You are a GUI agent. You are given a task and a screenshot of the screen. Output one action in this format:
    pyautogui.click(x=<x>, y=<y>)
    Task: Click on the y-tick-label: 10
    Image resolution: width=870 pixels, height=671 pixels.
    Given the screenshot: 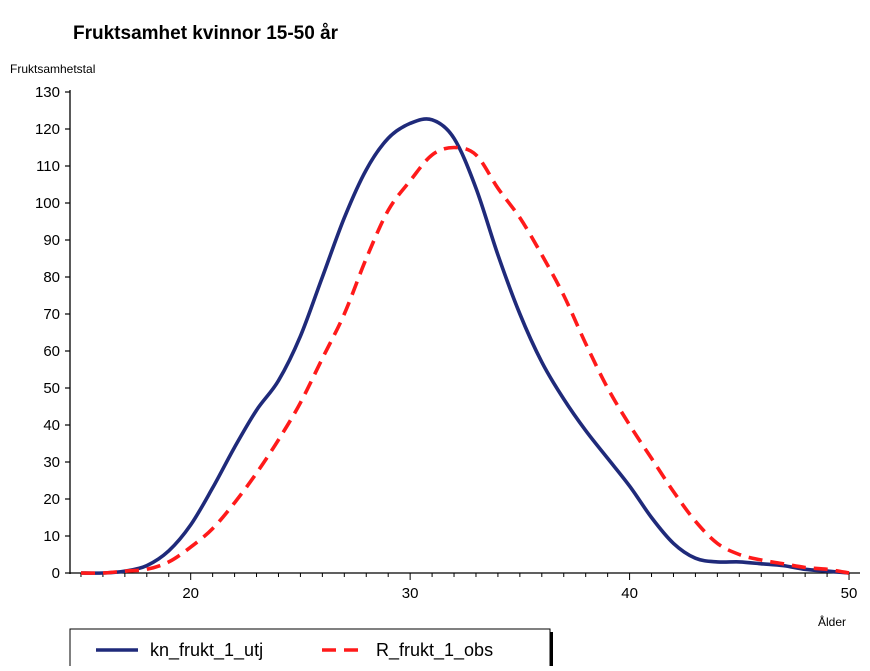 What is the action you would take?
    pyautogui.click(x=51, y=536)
    